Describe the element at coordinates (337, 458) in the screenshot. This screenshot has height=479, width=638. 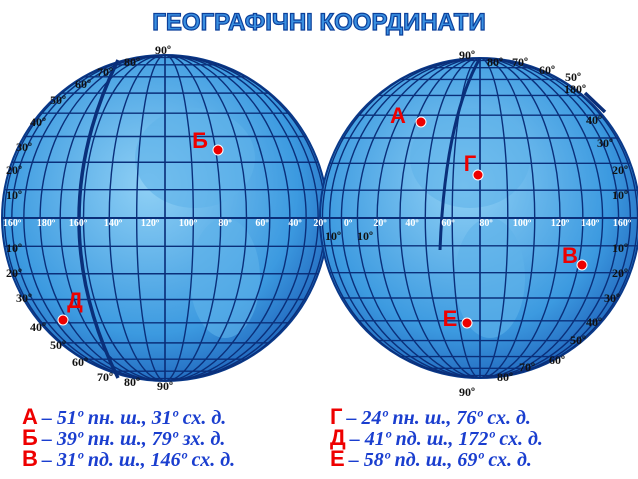
I see `legend-letter: Е` at that location.